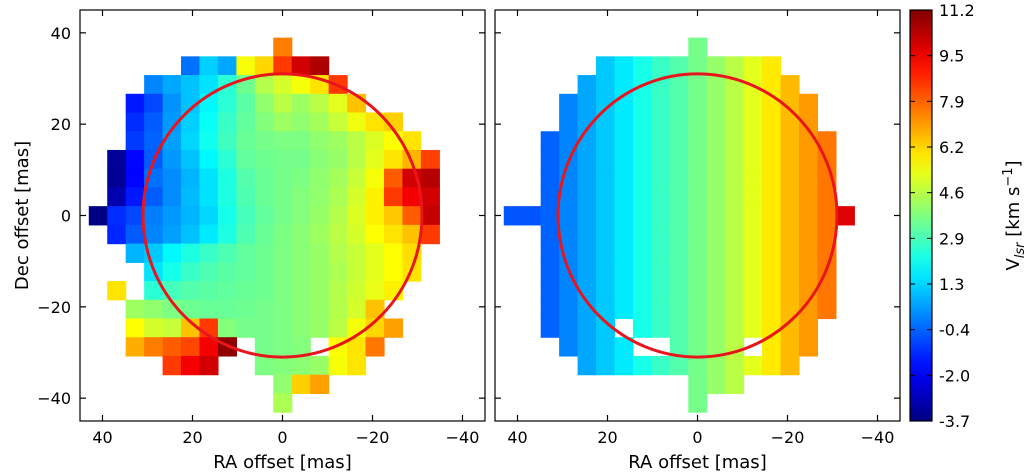  Describe the element at coordinates (607, 437) in the screenshot. I see `x-tick-label: 20` at that location.